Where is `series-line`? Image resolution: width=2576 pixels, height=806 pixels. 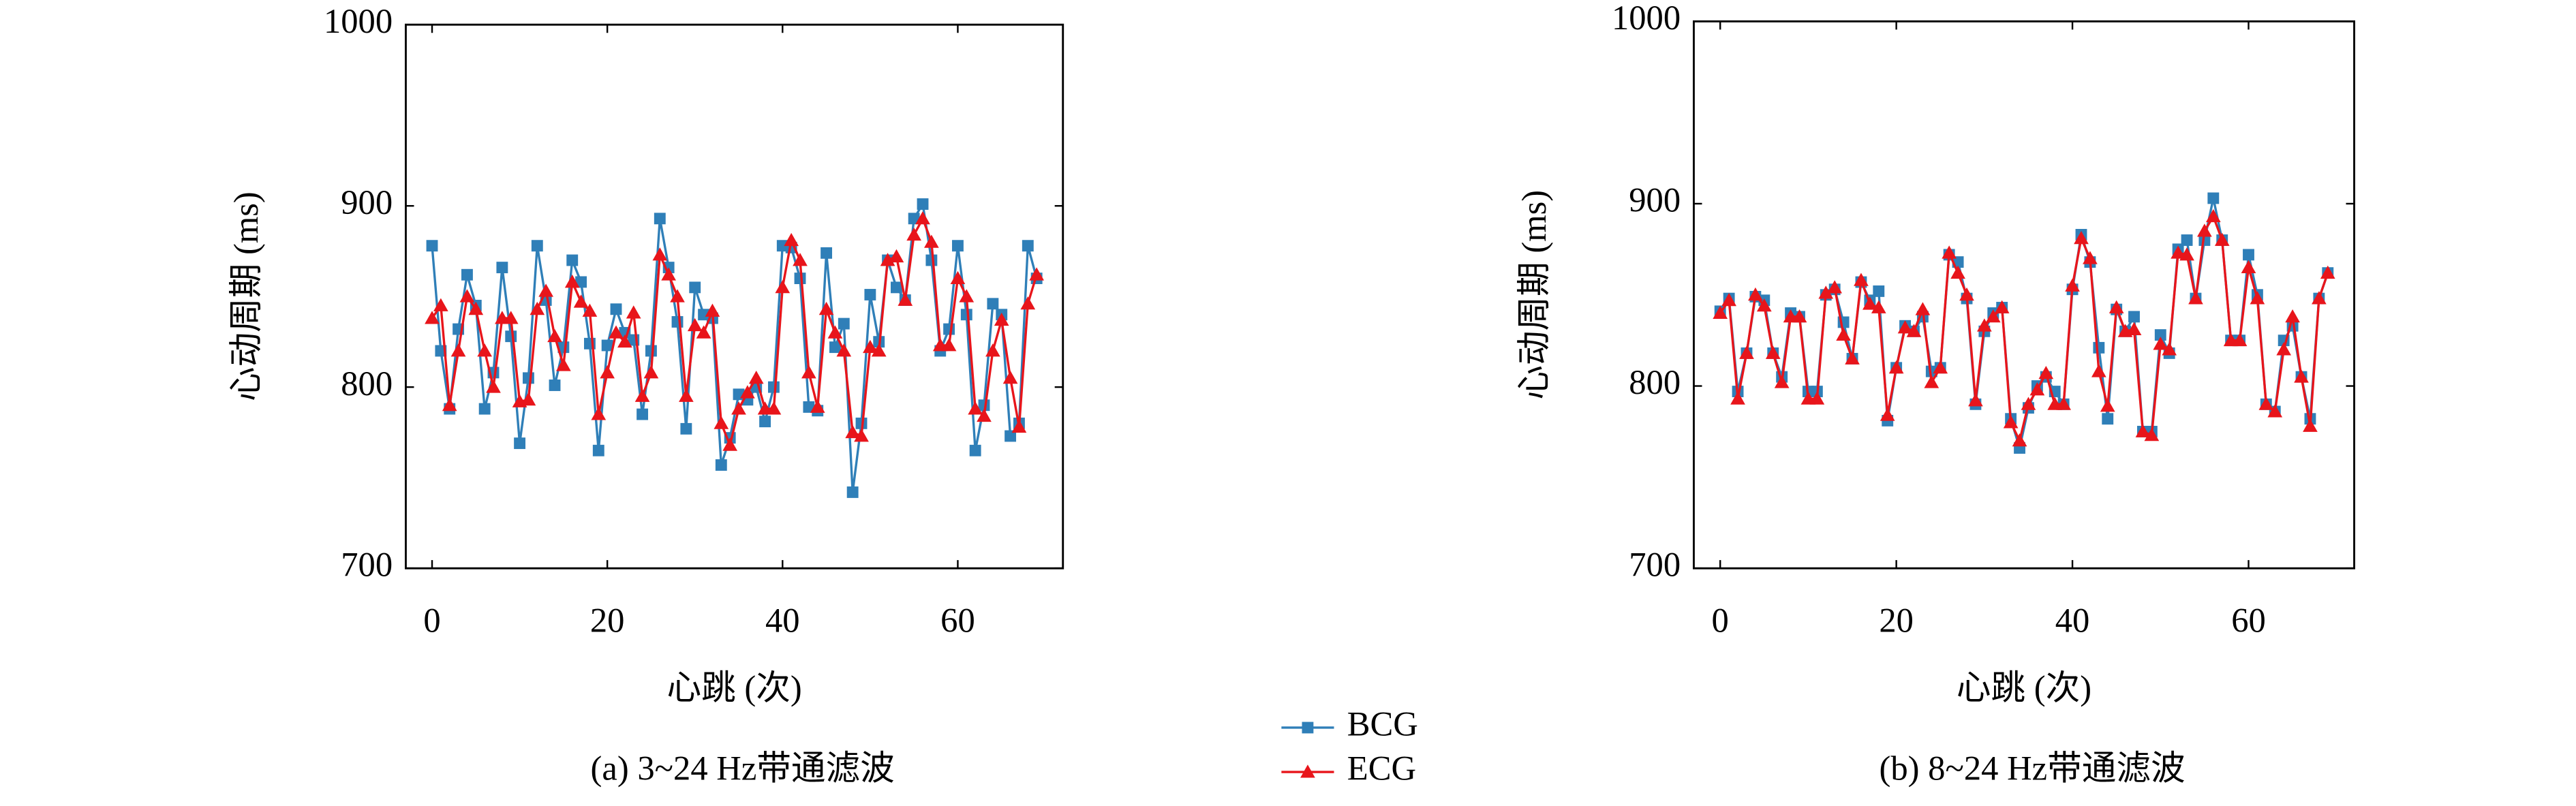
series-line is located at coordinates (2024, 329).